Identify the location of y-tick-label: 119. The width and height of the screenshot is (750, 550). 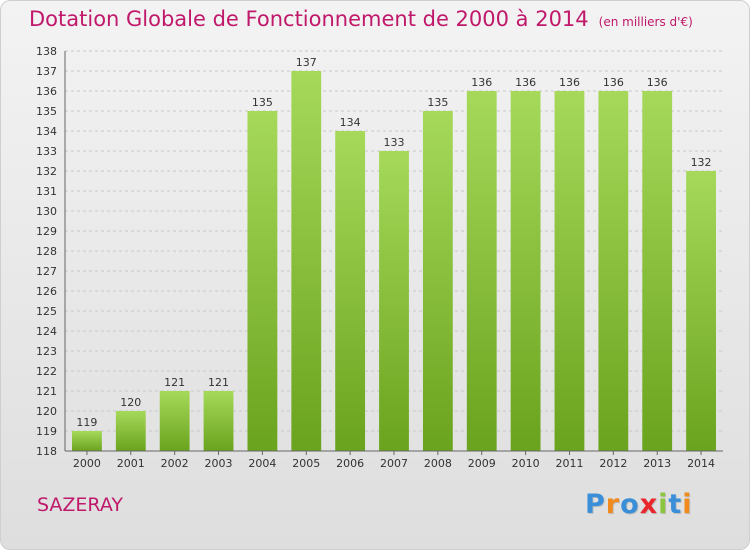
(46, 431).